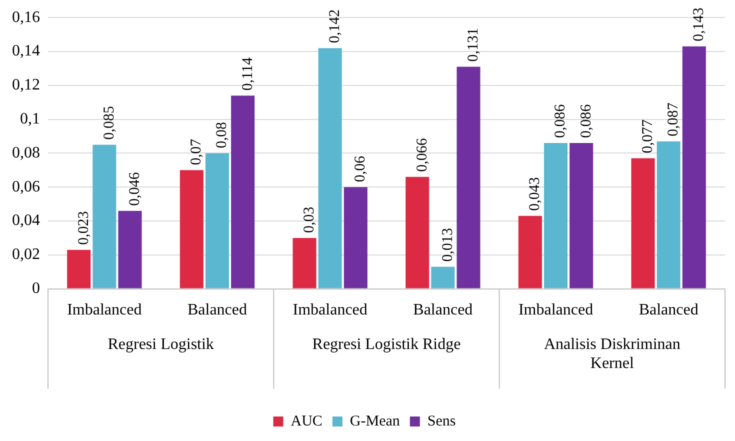 The height and width of the screenshot is (441, 735). Describe the element at coordinates (26, 221) in the screenshot. I see `y-tick-label: 0,04` at that location.